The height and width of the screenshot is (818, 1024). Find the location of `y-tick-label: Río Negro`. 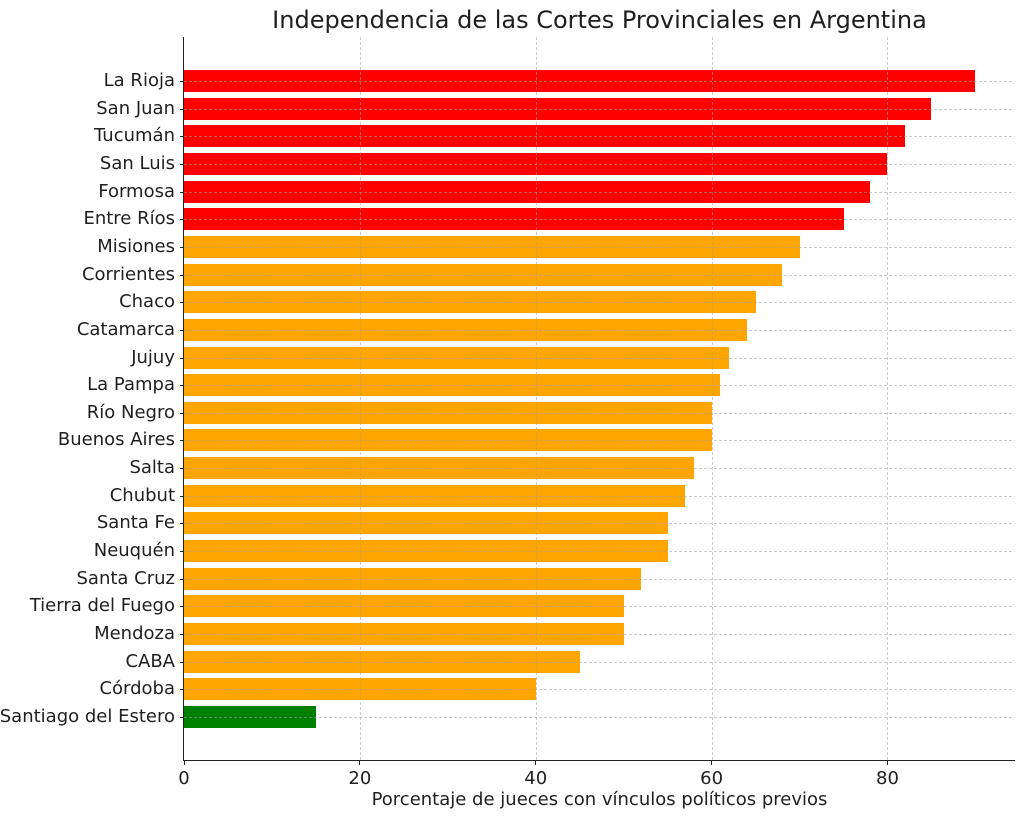

y-tick-label: Río Negro is located at coordinates (130, 412).